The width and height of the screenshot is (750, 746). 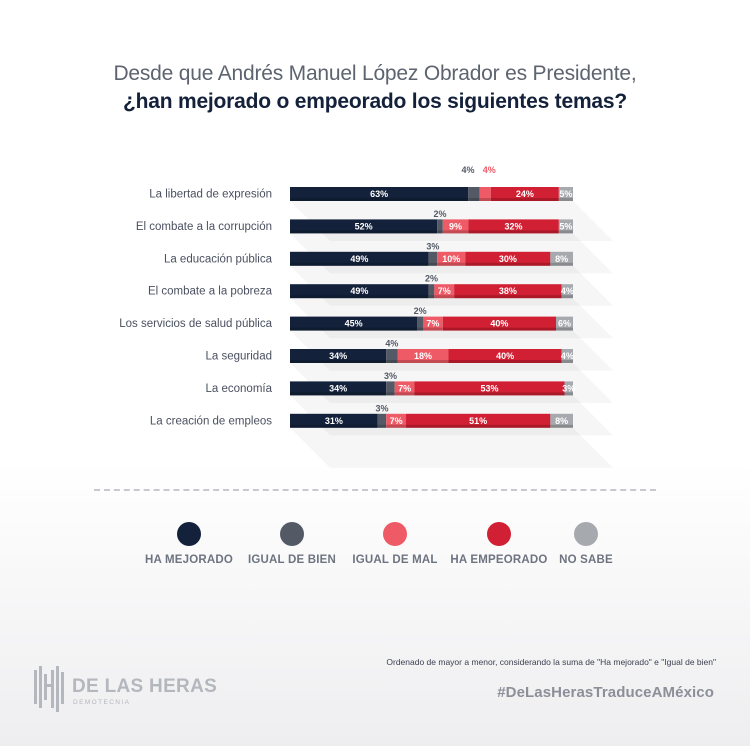 What do you see at coordinates (586, 534) in the screenshot?
I see `legend-swatch-no-sabe` at bounding box center [586, 534].